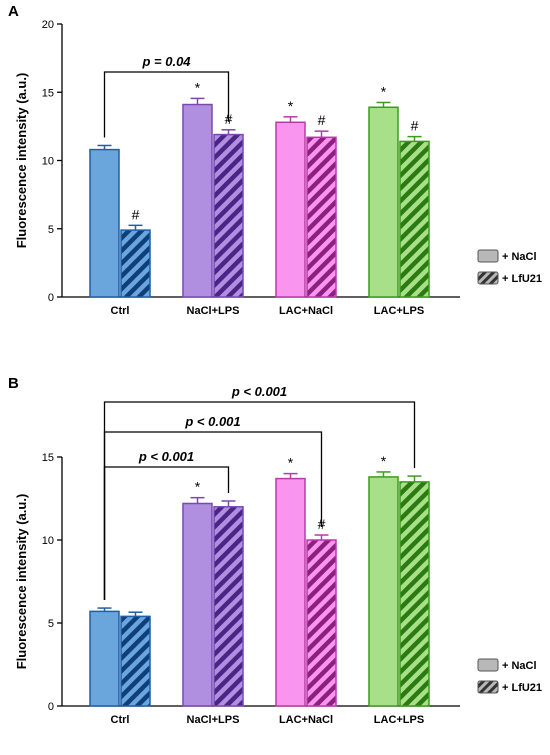 The height and width of the screenshot is (755, 550). Describe the element at coordinates (48, 25) in the screenshot. I see `y-tick-label: 20` at that location.